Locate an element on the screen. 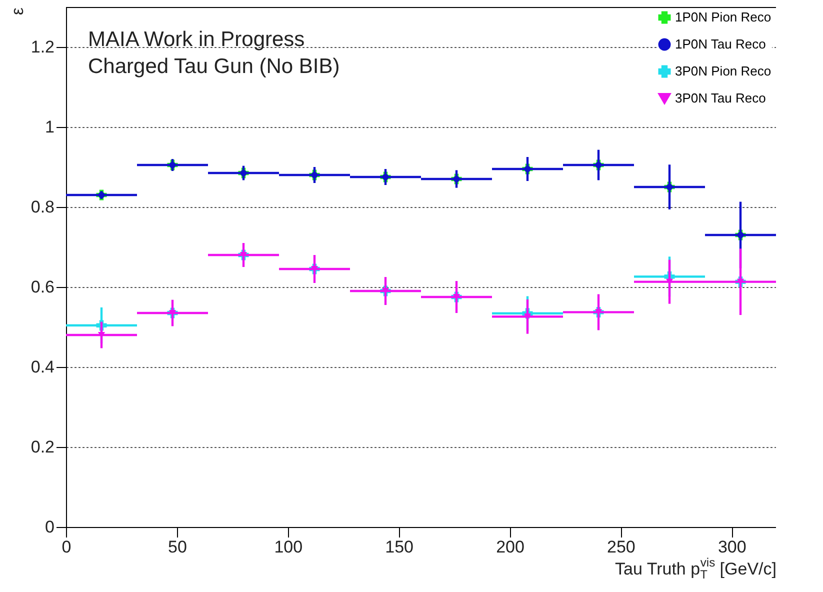  legend-label: 3P0N Pion Reco is located at coordinates (723, 71).